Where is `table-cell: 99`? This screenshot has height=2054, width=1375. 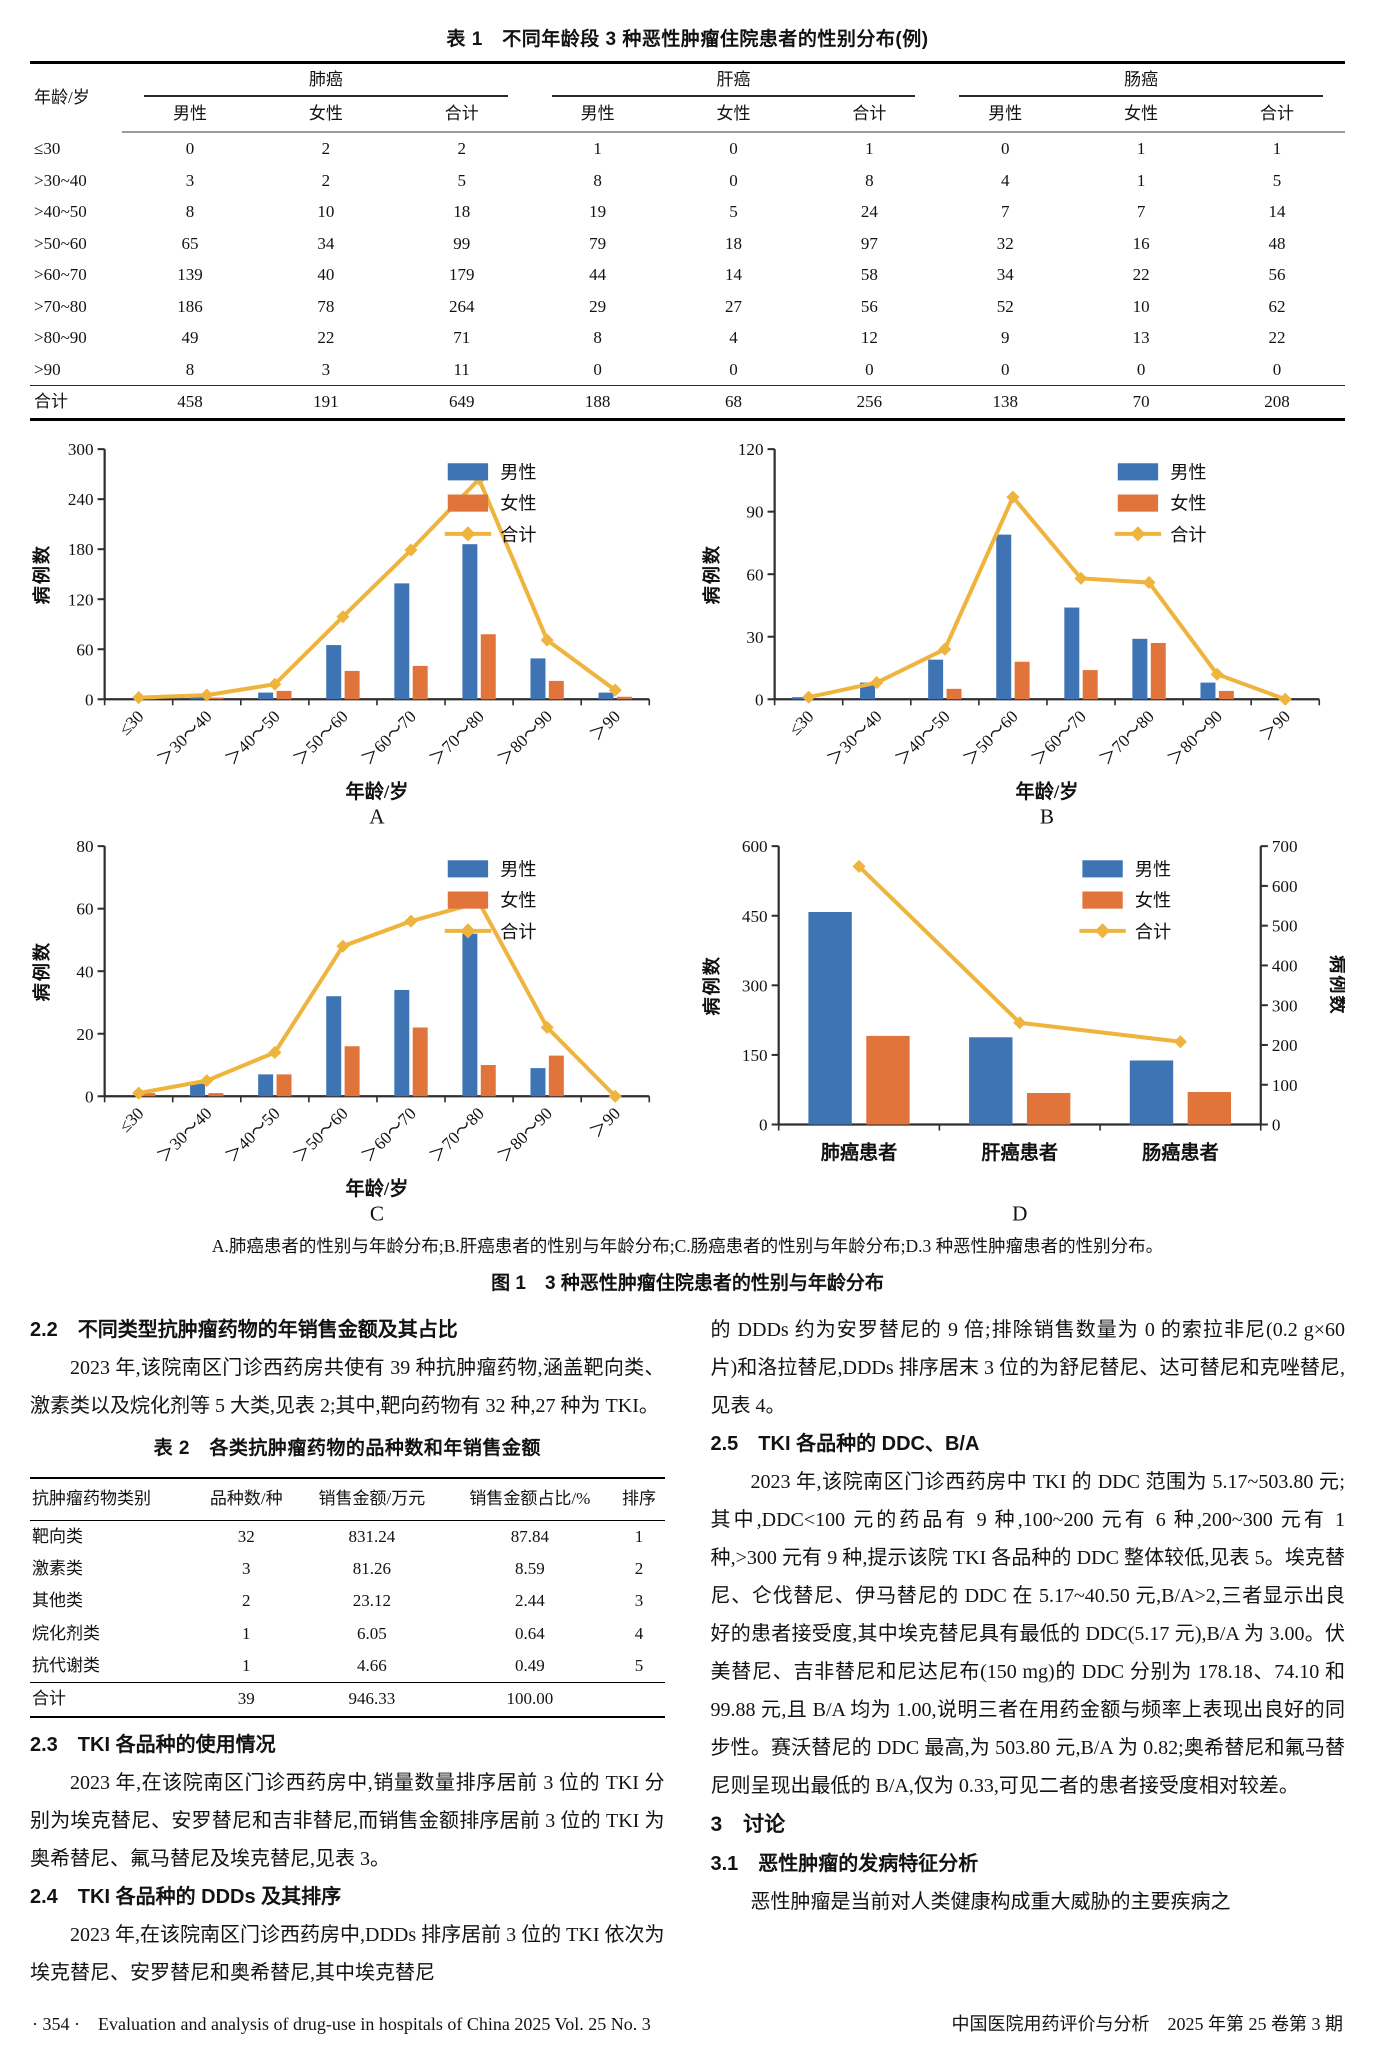 table-cell: 99 is located at coordinates (462, 243).